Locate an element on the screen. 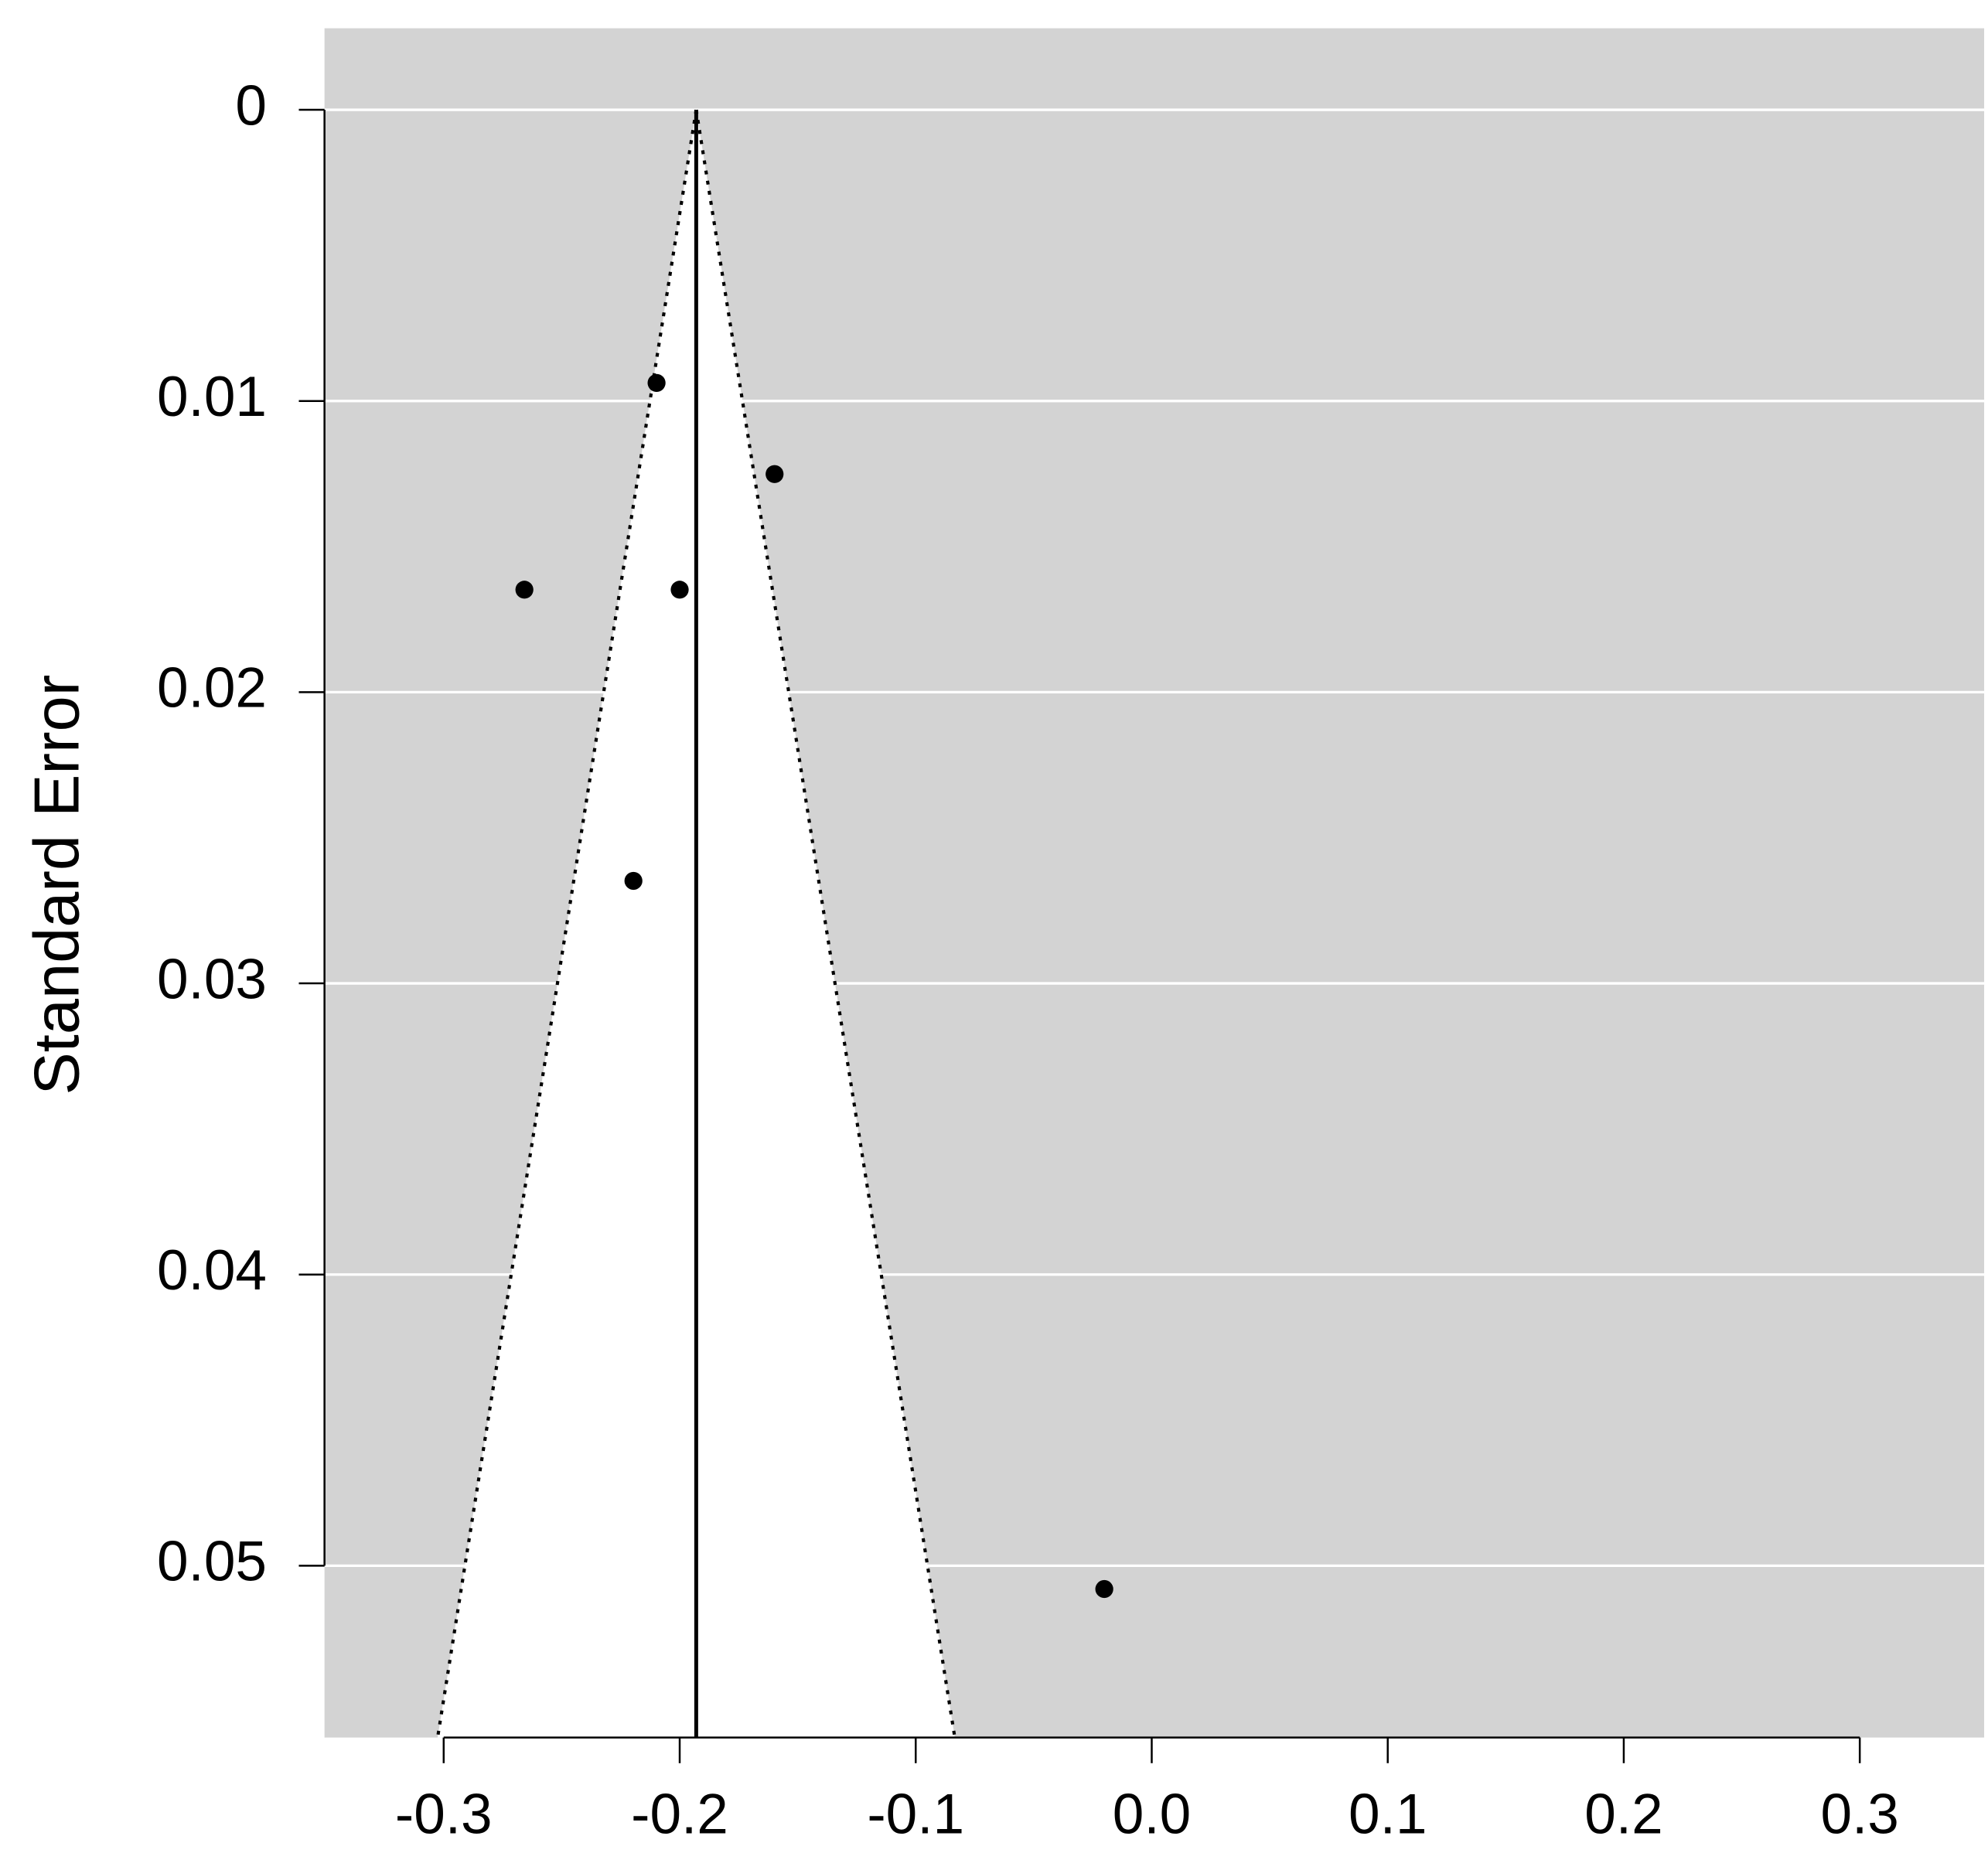 The image size is (1988, 1853). x-tick-label: 0.2 is located at coordinates (1623, 1814).